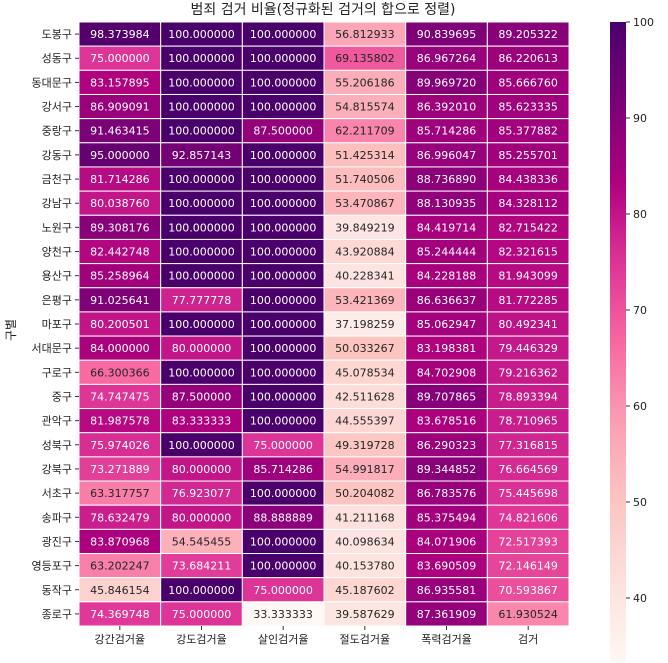 This screenshot has width=668, height=663. Describe the element at coordinates (447, 493) in the screenshot. I see `cell-value-label: 86.783576` at that location.